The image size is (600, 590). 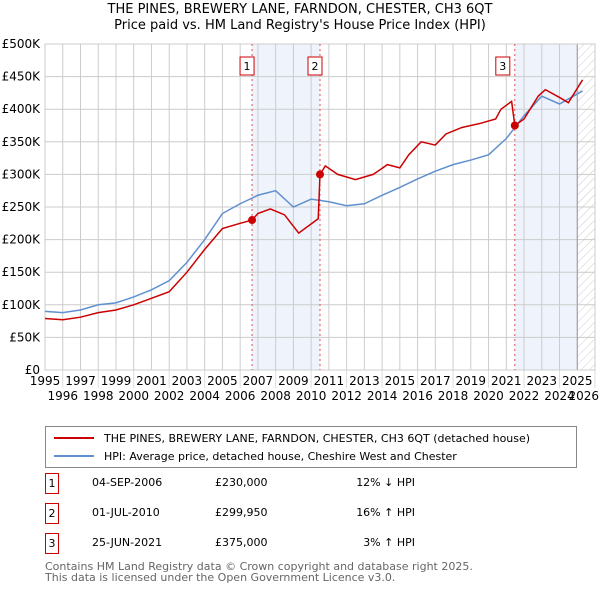 I want to click on x-tick-label: 2008, so click(x=275, y=396).